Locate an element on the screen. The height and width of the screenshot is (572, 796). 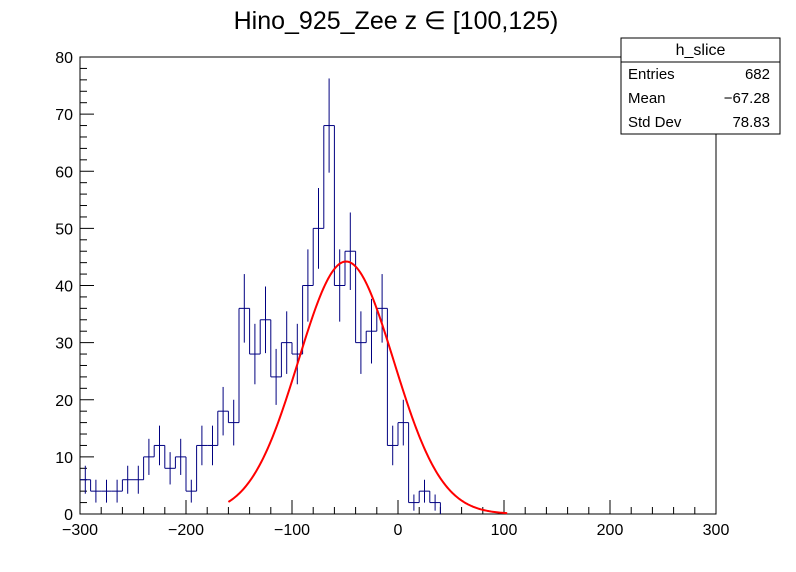
stats-row-label: Entries is located at coordinates (651, 74).